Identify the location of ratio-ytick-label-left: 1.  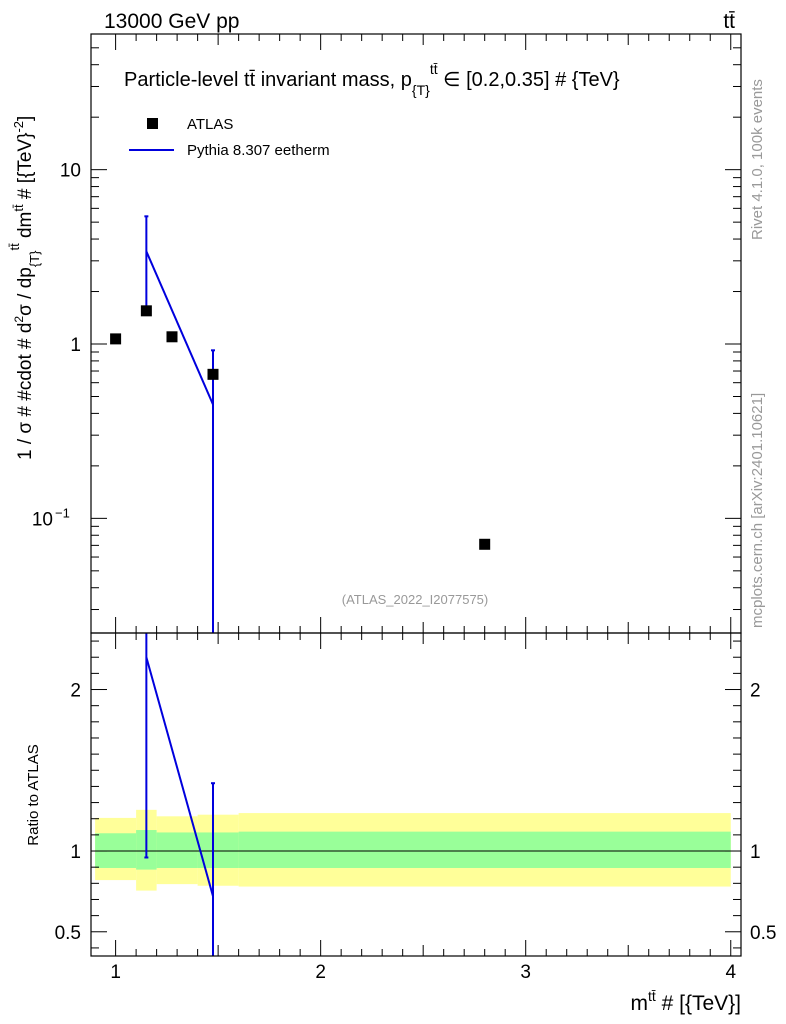
(75, 852).